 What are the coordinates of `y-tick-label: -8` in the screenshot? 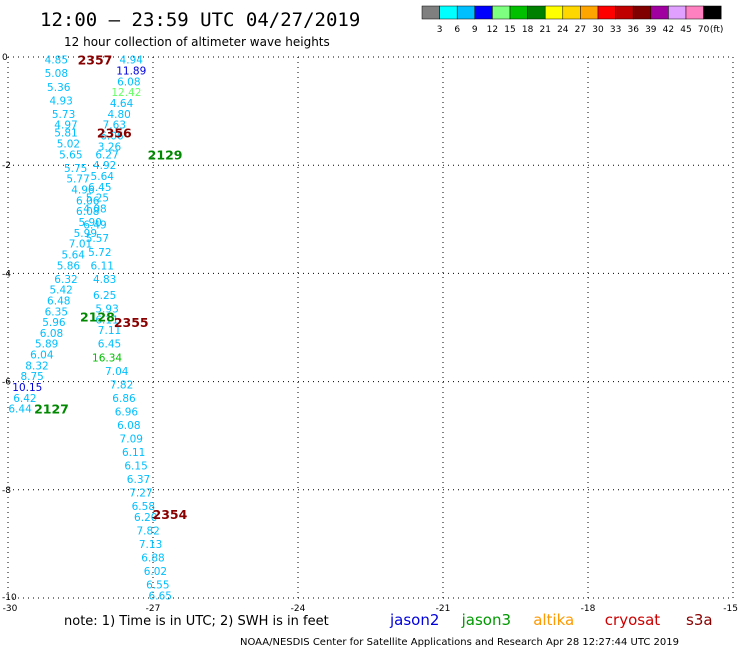 It's located at (6, 491).